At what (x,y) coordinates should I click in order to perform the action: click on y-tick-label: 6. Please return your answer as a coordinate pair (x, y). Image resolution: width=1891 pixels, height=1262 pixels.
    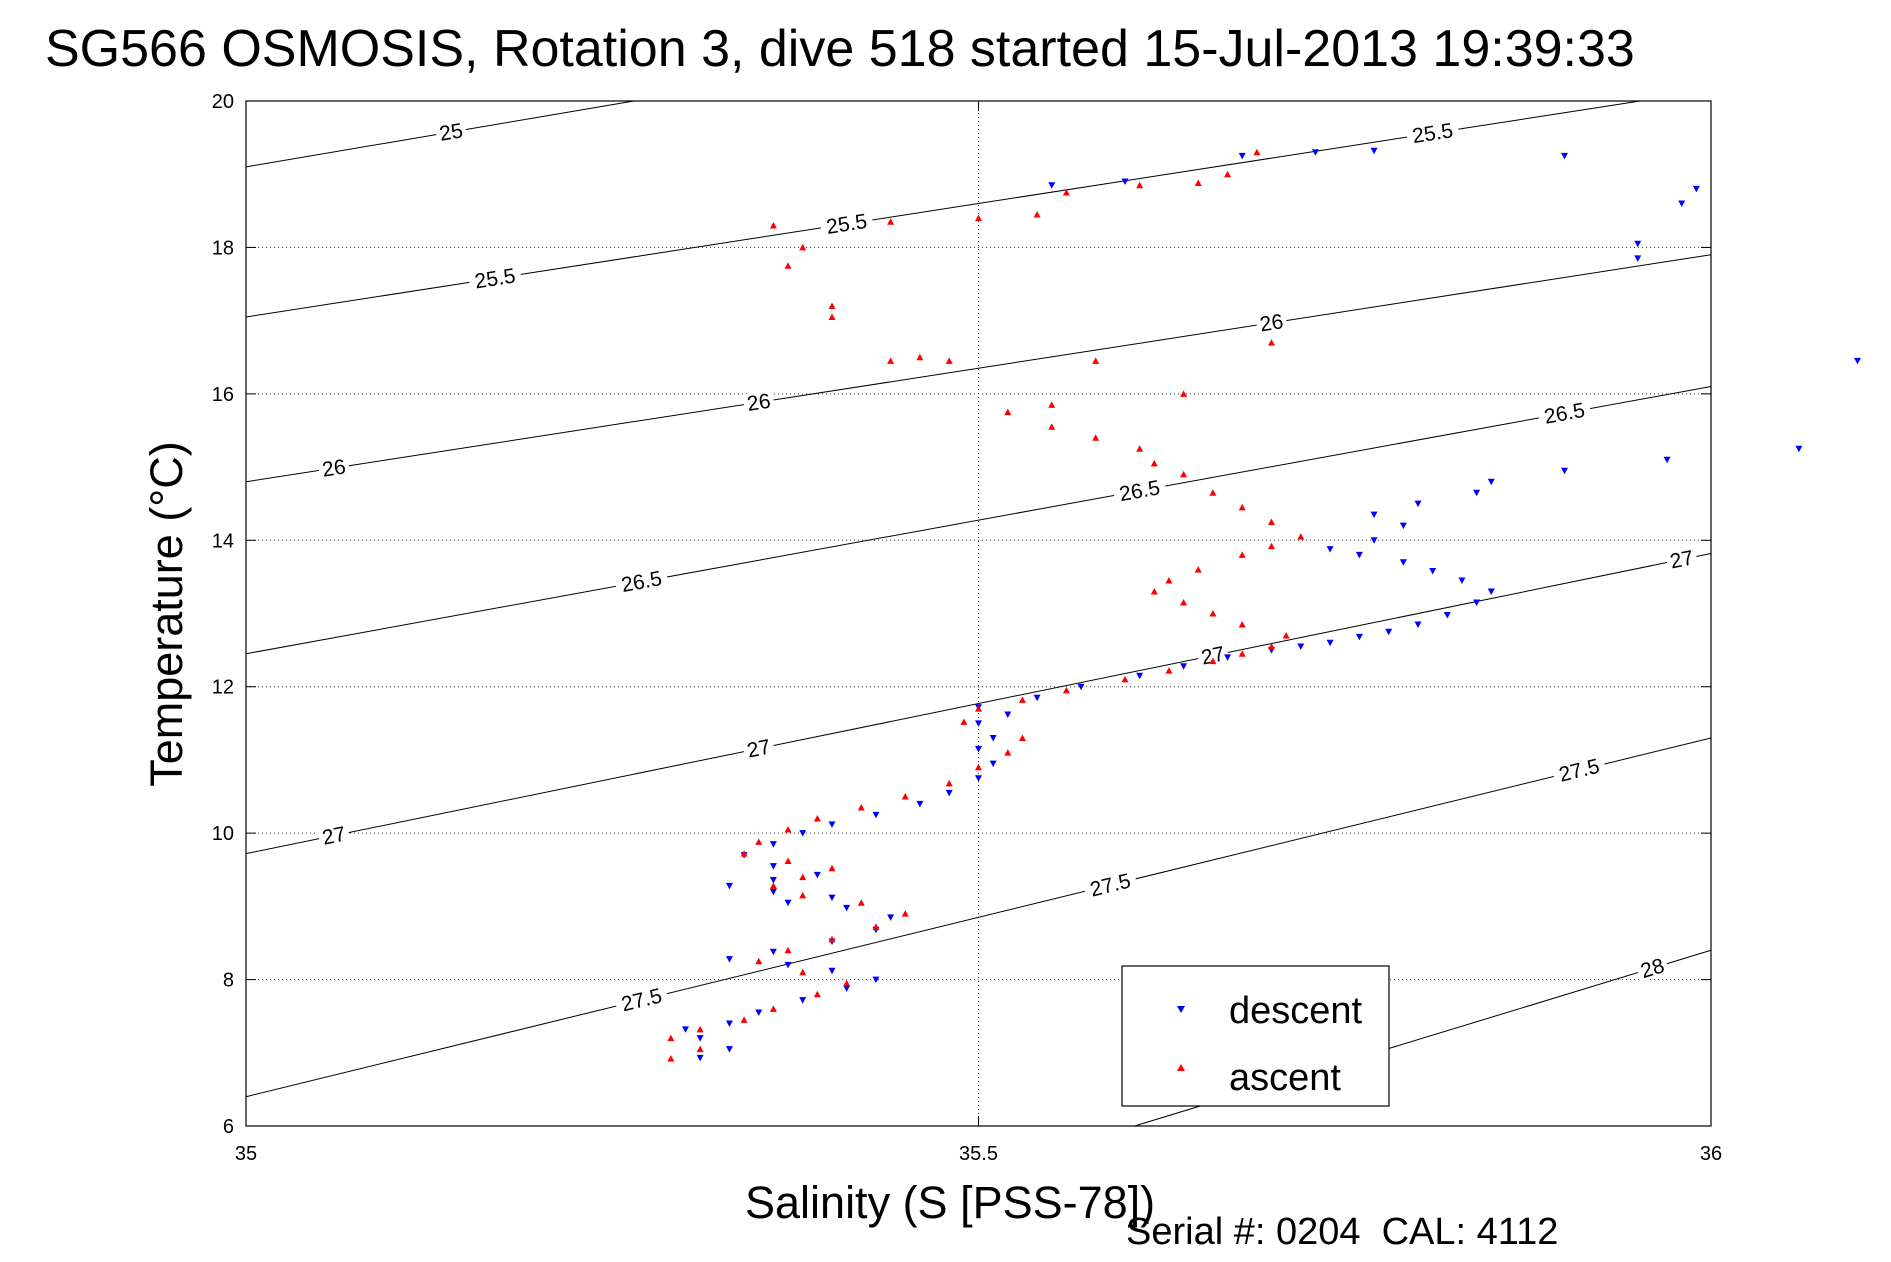
    Looking at the image, I should click on (228, 1127).